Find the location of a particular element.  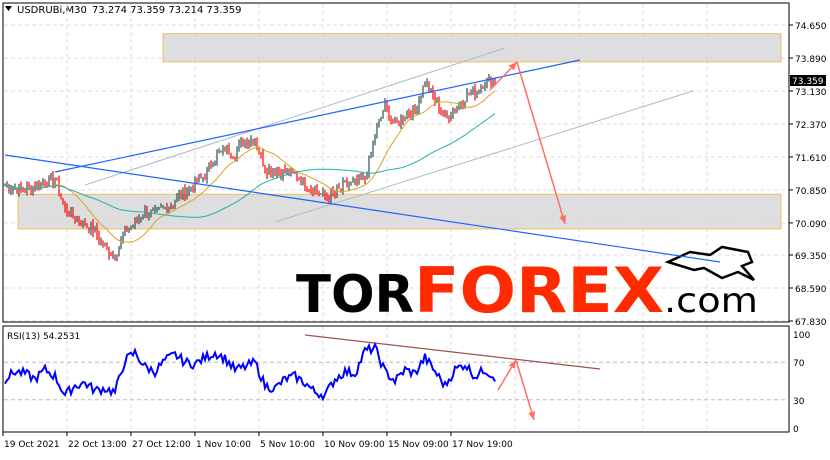

rsi-arrow-down is located at coordinates (525, 390).